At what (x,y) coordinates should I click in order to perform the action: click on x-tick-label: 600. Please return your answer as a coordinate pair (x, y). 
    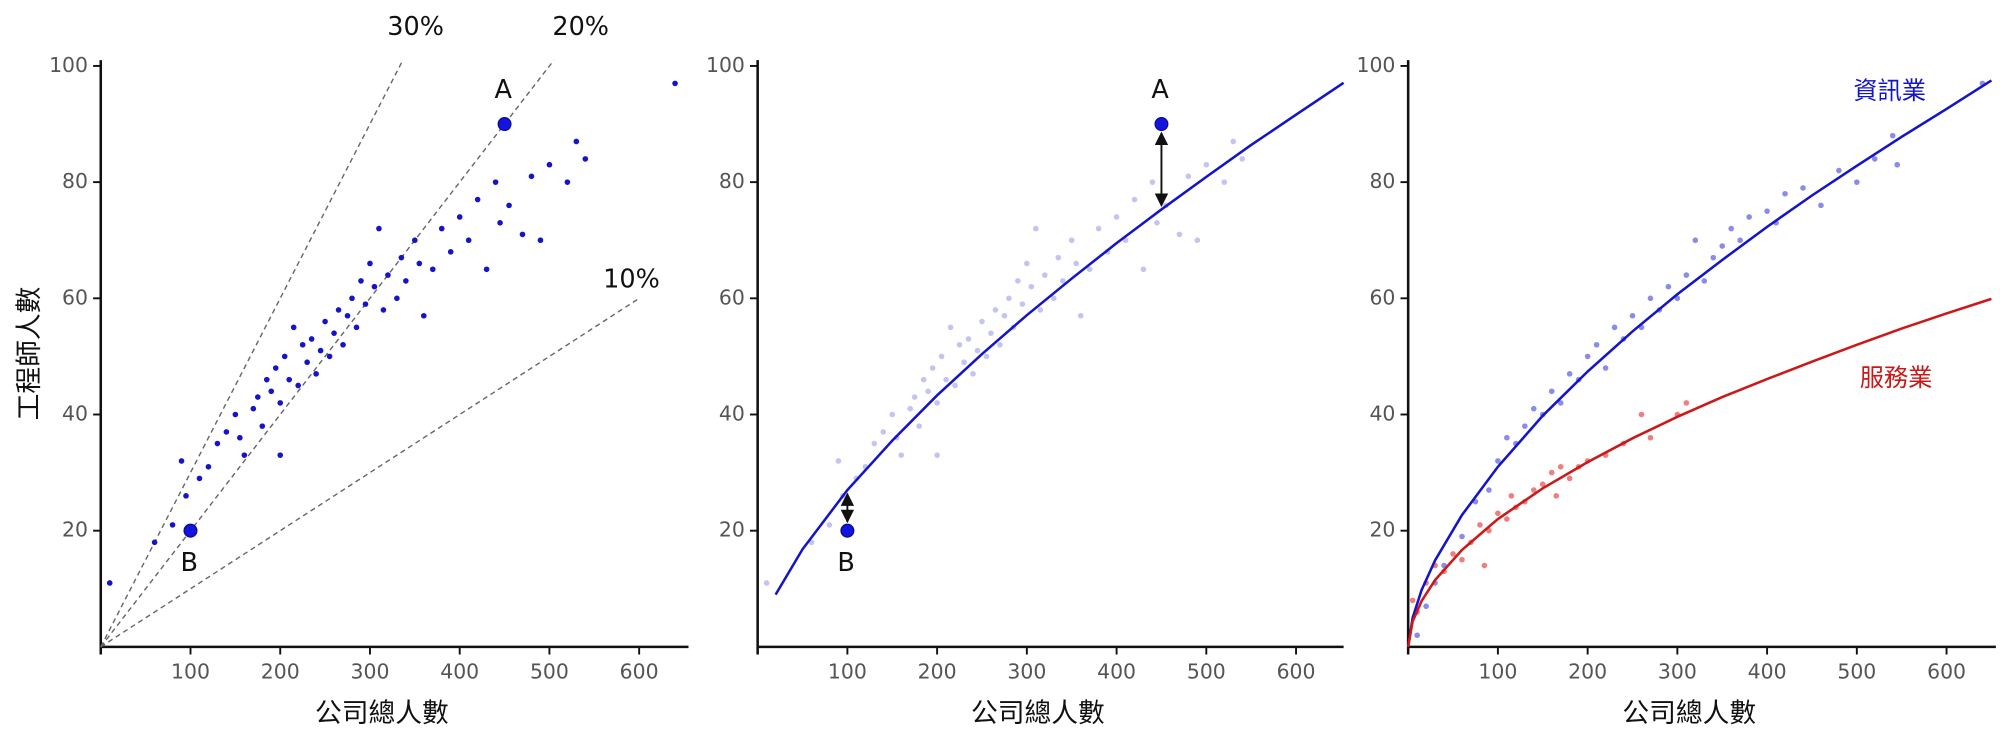
    Looking at the image, I should click on (1946, 671).